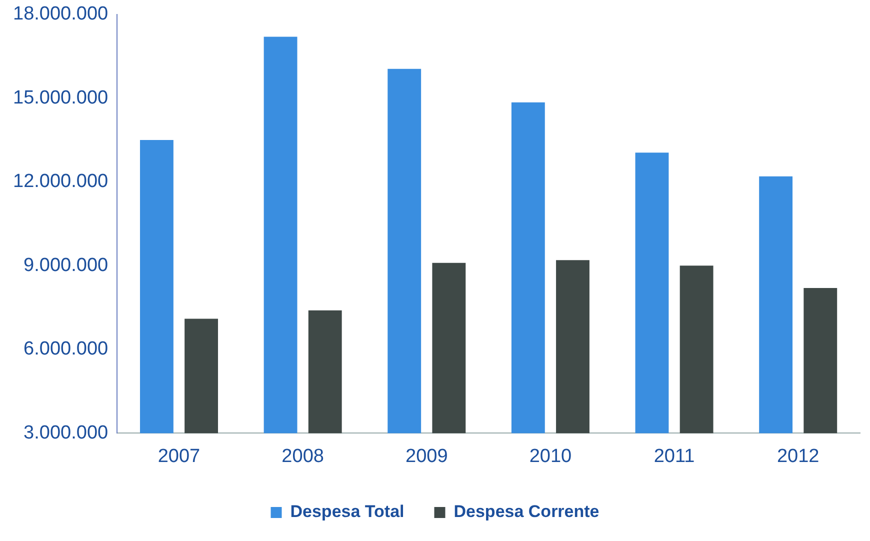 The width and height of the screenshot is (870, 541). What do you see at coordinates (179, 456) in the screenshot?
I see `x-tick-label: 2007` at bounding box center [179, 456].